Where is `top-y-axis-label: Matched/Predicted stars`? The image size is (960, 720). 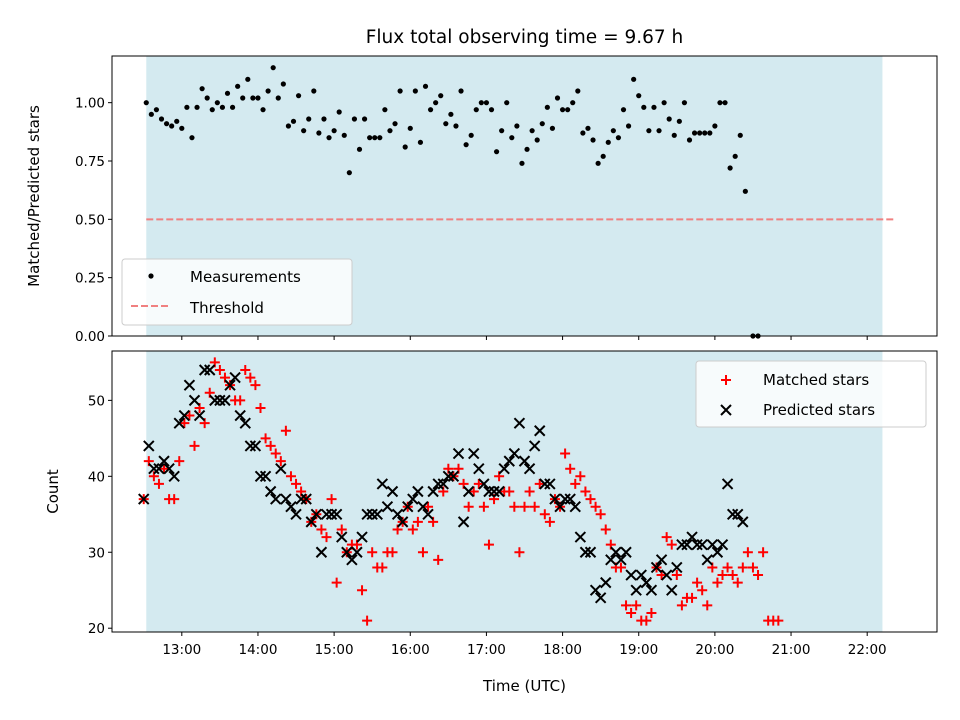
top-y-axis-label: Matched/Predicted stars is located at coordinates (34, 196).